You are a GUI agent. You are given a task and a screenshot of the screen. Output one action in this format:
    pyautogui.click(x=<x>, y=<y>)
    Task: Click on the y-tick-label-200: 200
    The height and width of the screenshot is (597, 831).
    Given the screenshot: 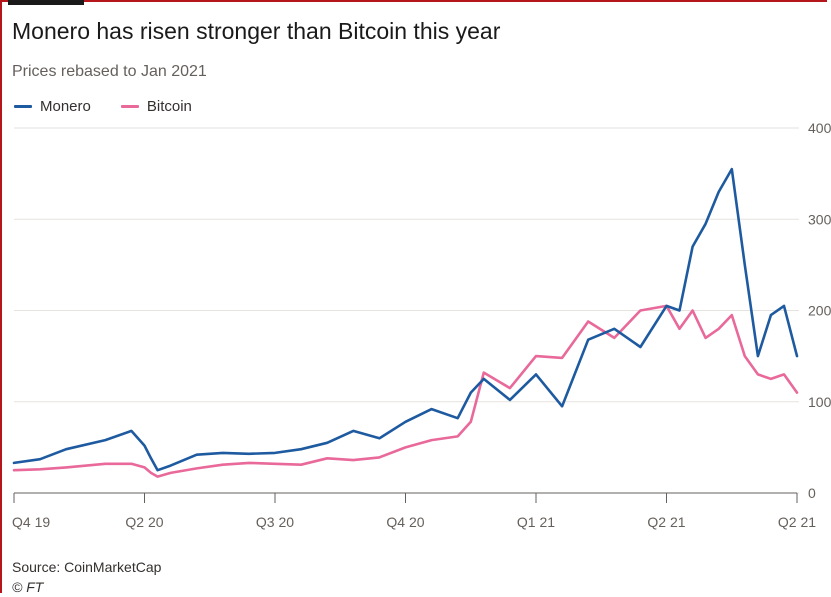 What is the action you would take?
    pyautogui.click(x=819, y=311)
    